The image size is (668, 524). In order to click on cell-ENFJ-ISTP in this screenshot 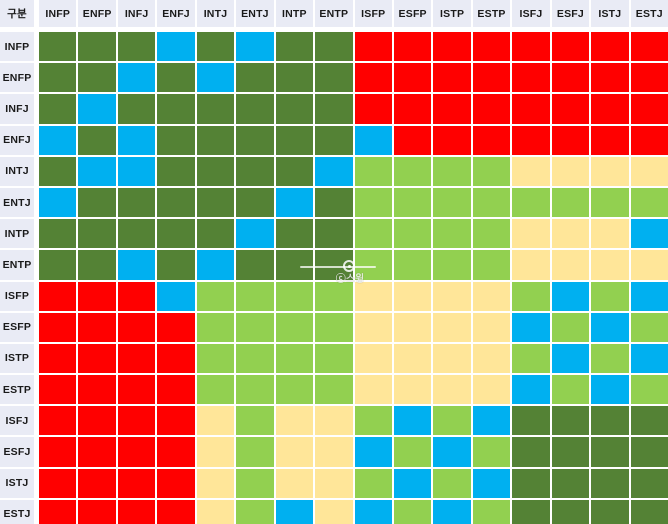, I will do `click(452, 140)`.